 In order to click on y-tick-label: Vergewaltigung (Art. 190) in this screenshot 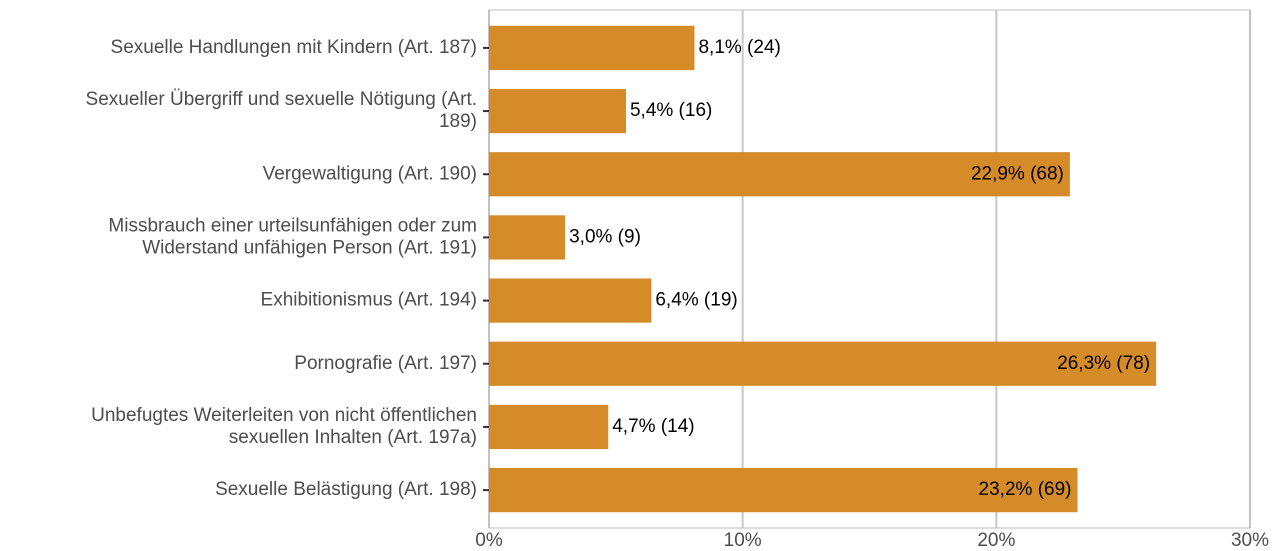, I will do `click(370, 173)`.